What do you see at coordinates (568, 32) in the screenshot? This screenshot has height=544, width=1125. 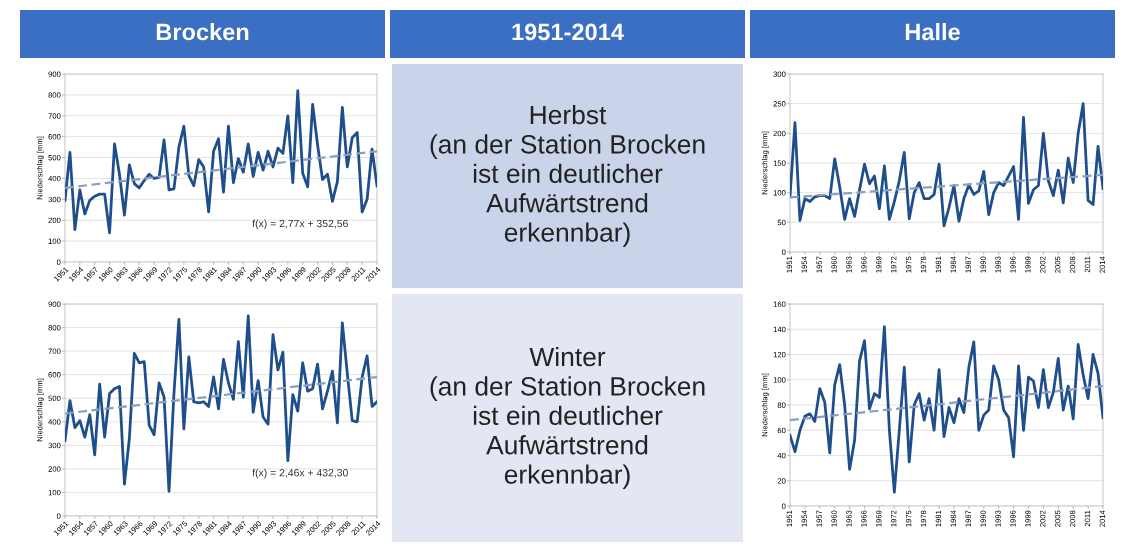 I see `text: 1951-2014` at bounding box center [568, 32].